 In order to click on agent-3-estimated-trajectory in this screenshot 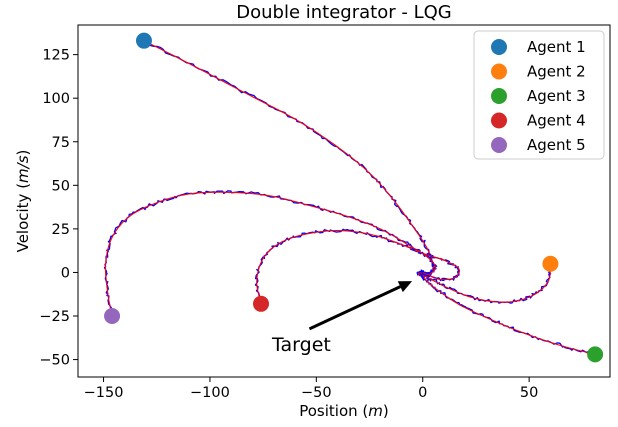, I will do `click(509, 314)`.